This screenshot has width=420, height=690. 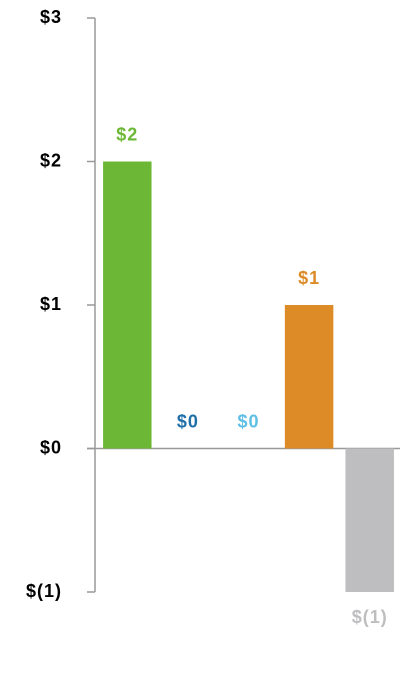 What do you see at coordinates (309, 278) in the screenshot?
I see `value-label: $1` at bounding box center [309, 278].